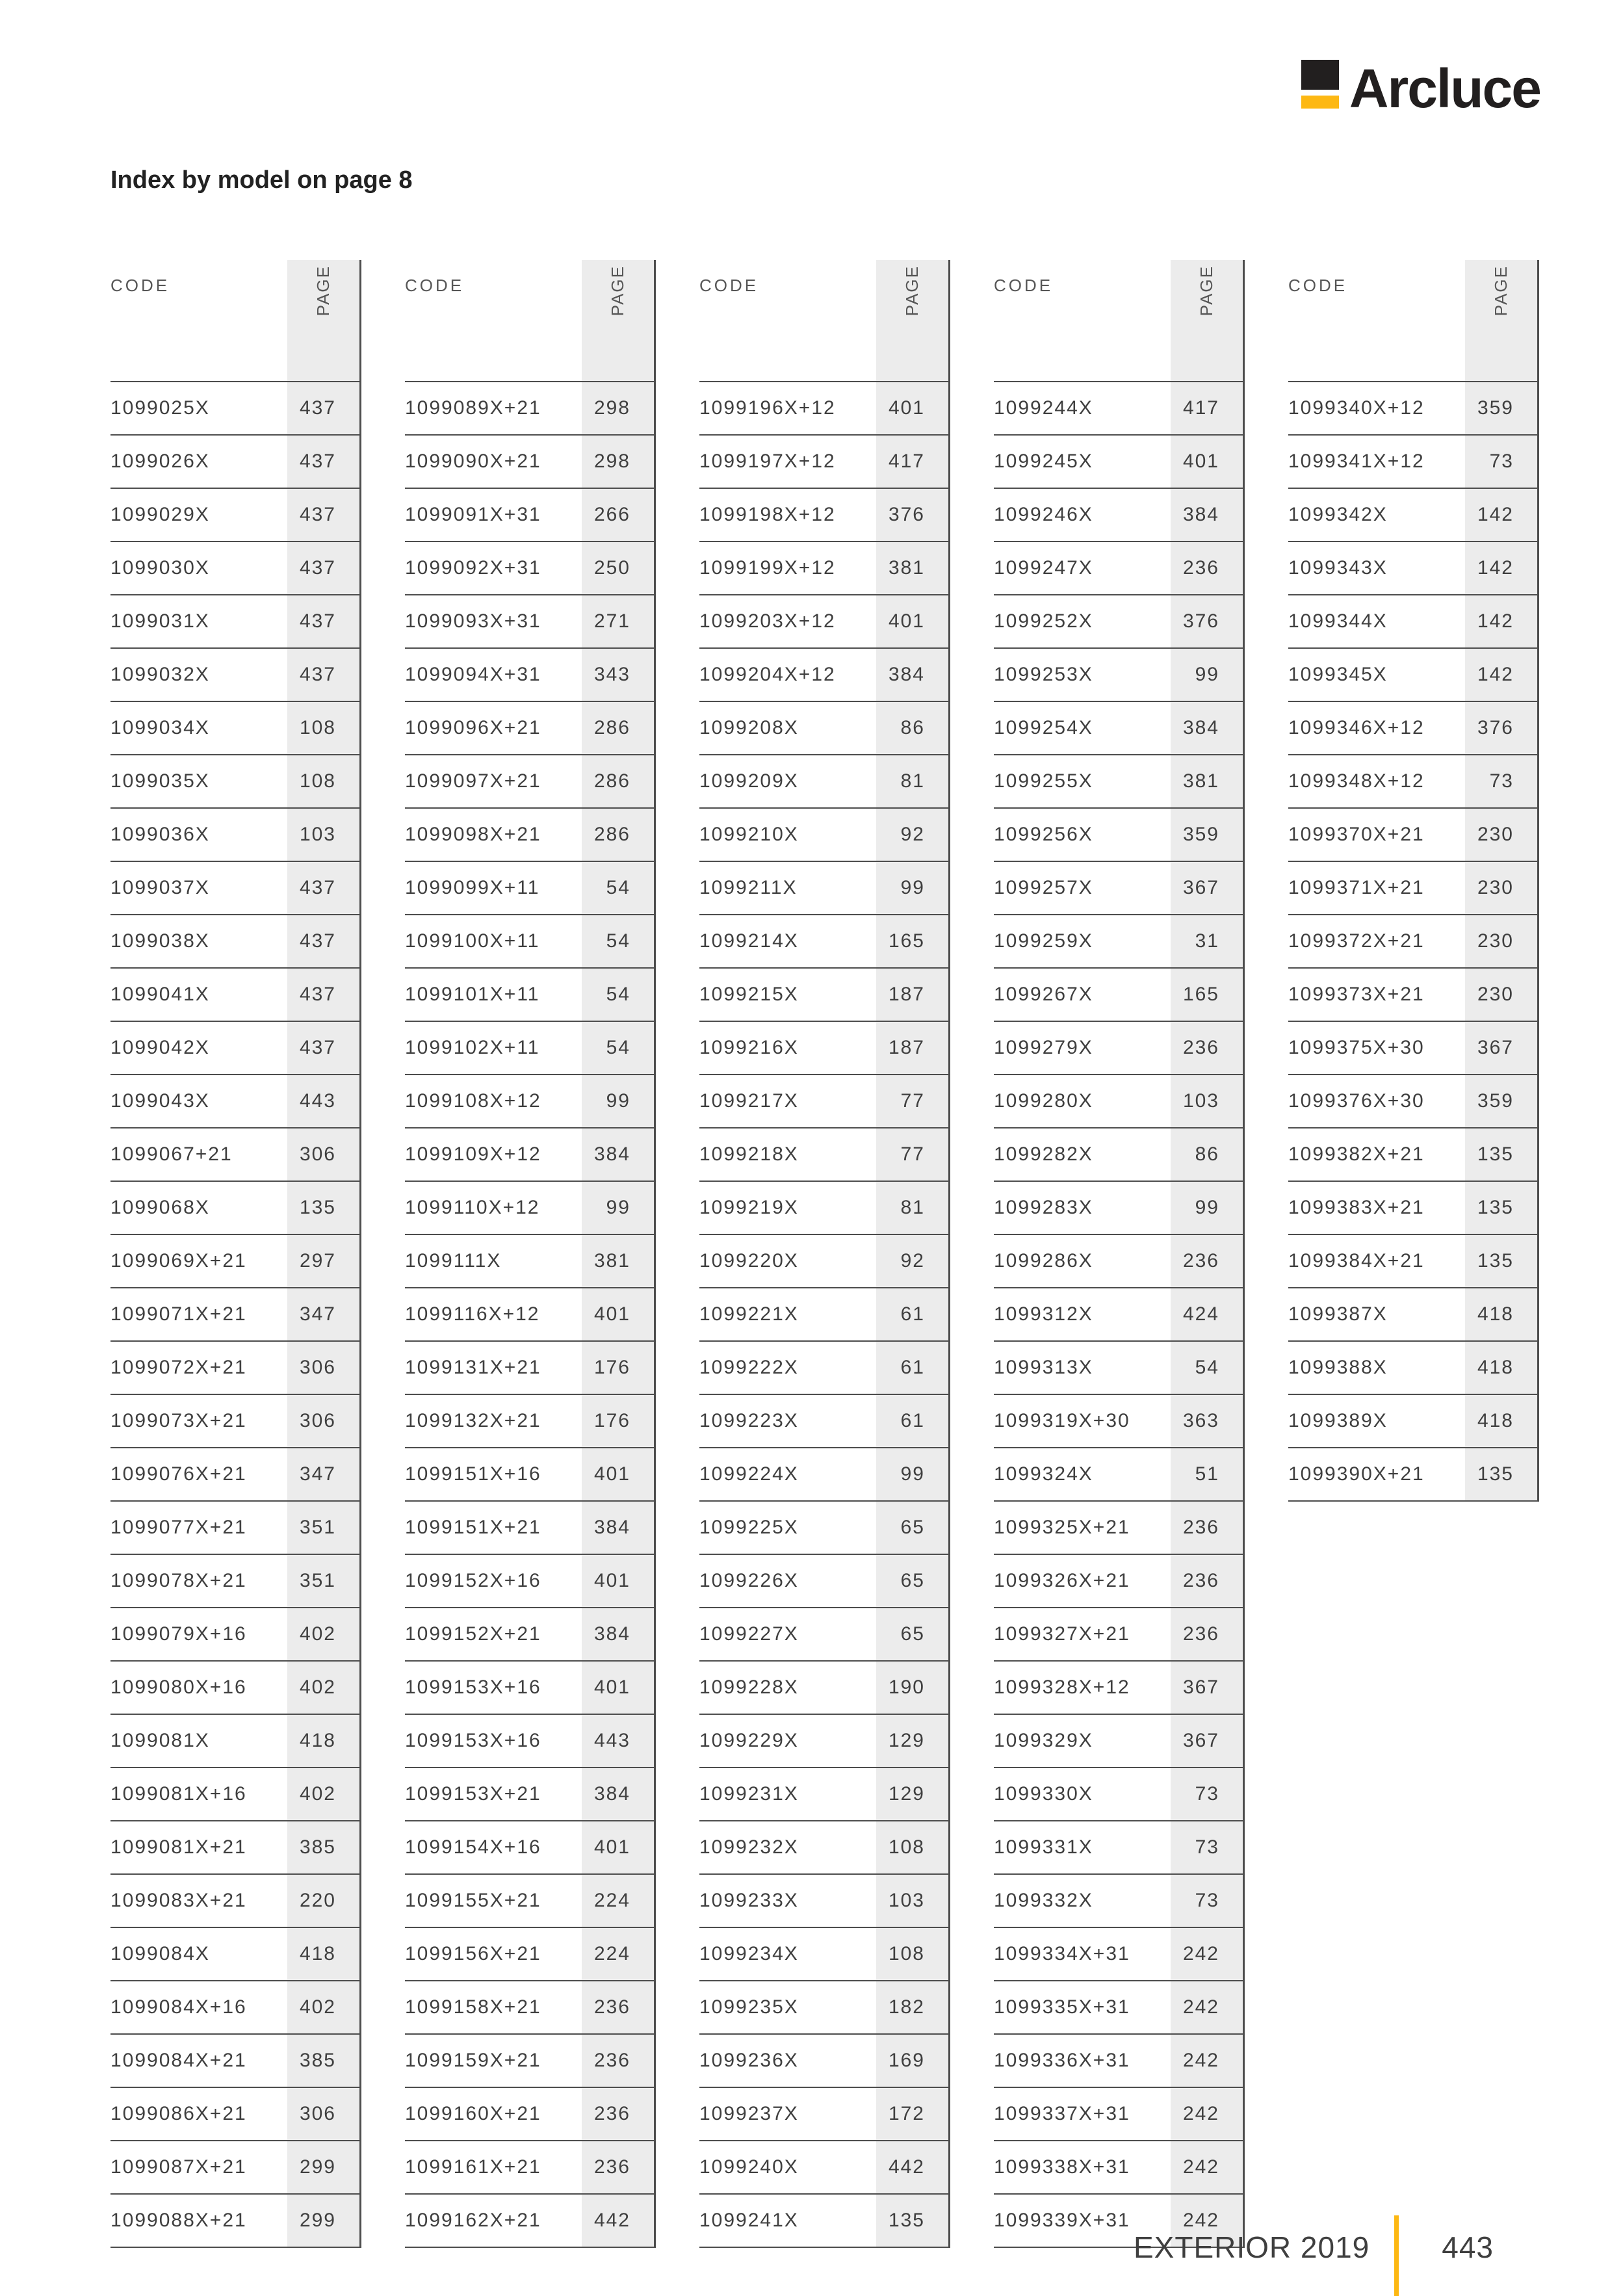 The height and width of the screenshot is (2296, 1623). What do you see at coordinates (324, 2221) in the screenshot?
I see `page-reference: 299` at bounding box center [324, 2221].